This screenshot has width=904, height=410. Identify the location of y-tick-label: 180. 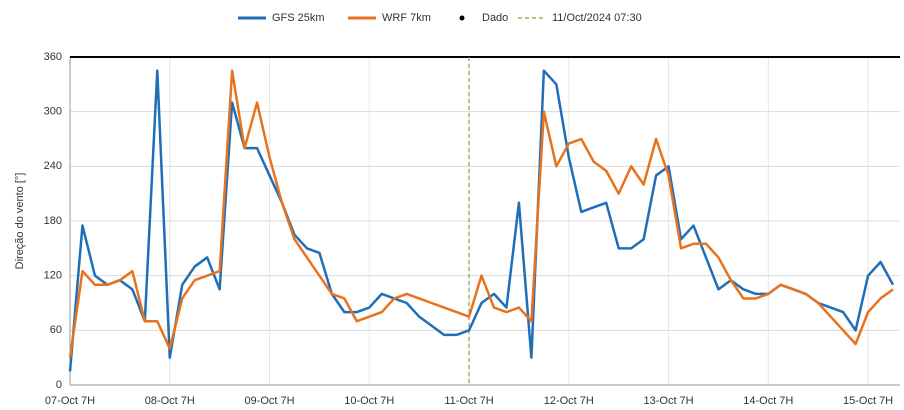
(53, 221).